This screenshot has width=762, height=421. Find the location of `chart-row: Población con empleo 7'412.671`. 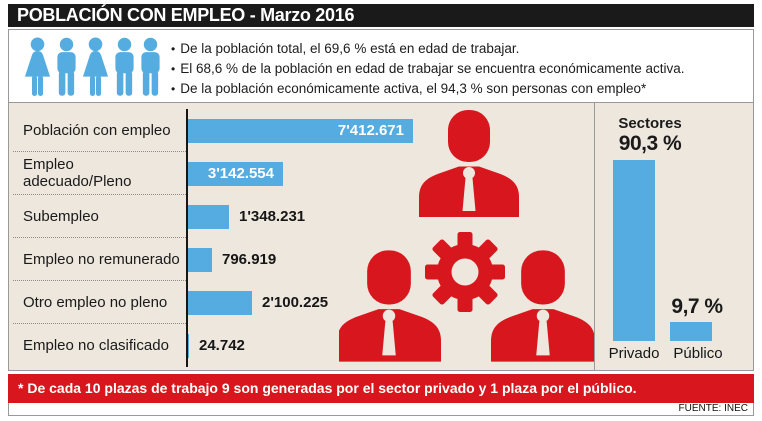

chart-row: Población con empleo 7'412.671 is located at coordinates (304, 130).